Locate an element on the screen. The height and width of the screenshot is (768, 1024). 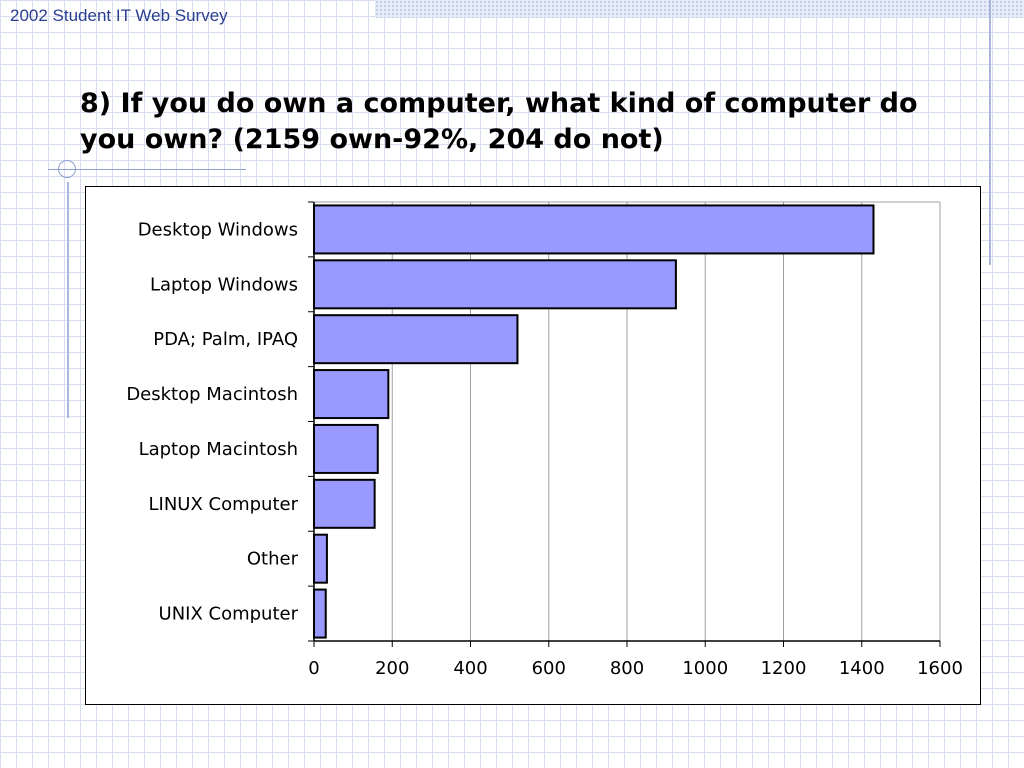
x-tick-label: 1000 is located at coordinates (705, 668).